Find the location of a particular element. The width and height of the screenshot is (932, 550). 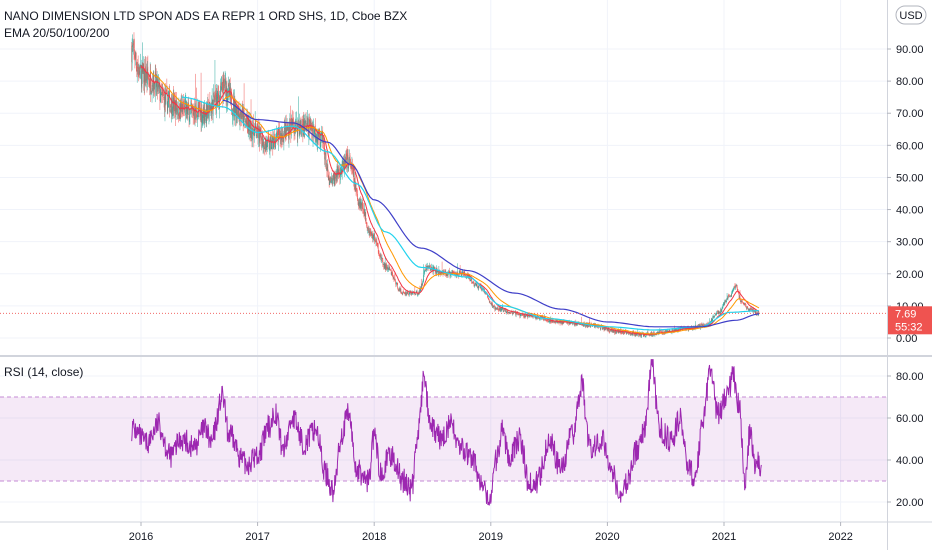

rsi-tick-label: 80.00 is located at coordinates (910, 377).